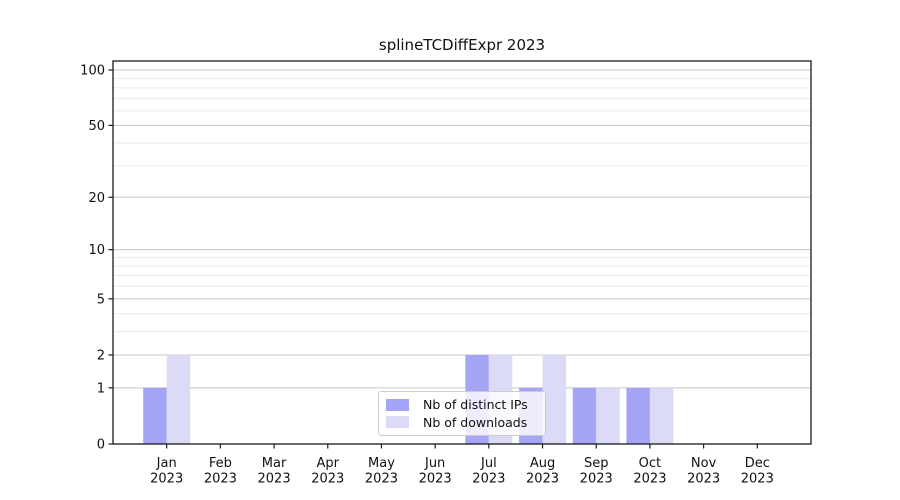  I want to click on y-tick-label: 10, so click(96, 250).